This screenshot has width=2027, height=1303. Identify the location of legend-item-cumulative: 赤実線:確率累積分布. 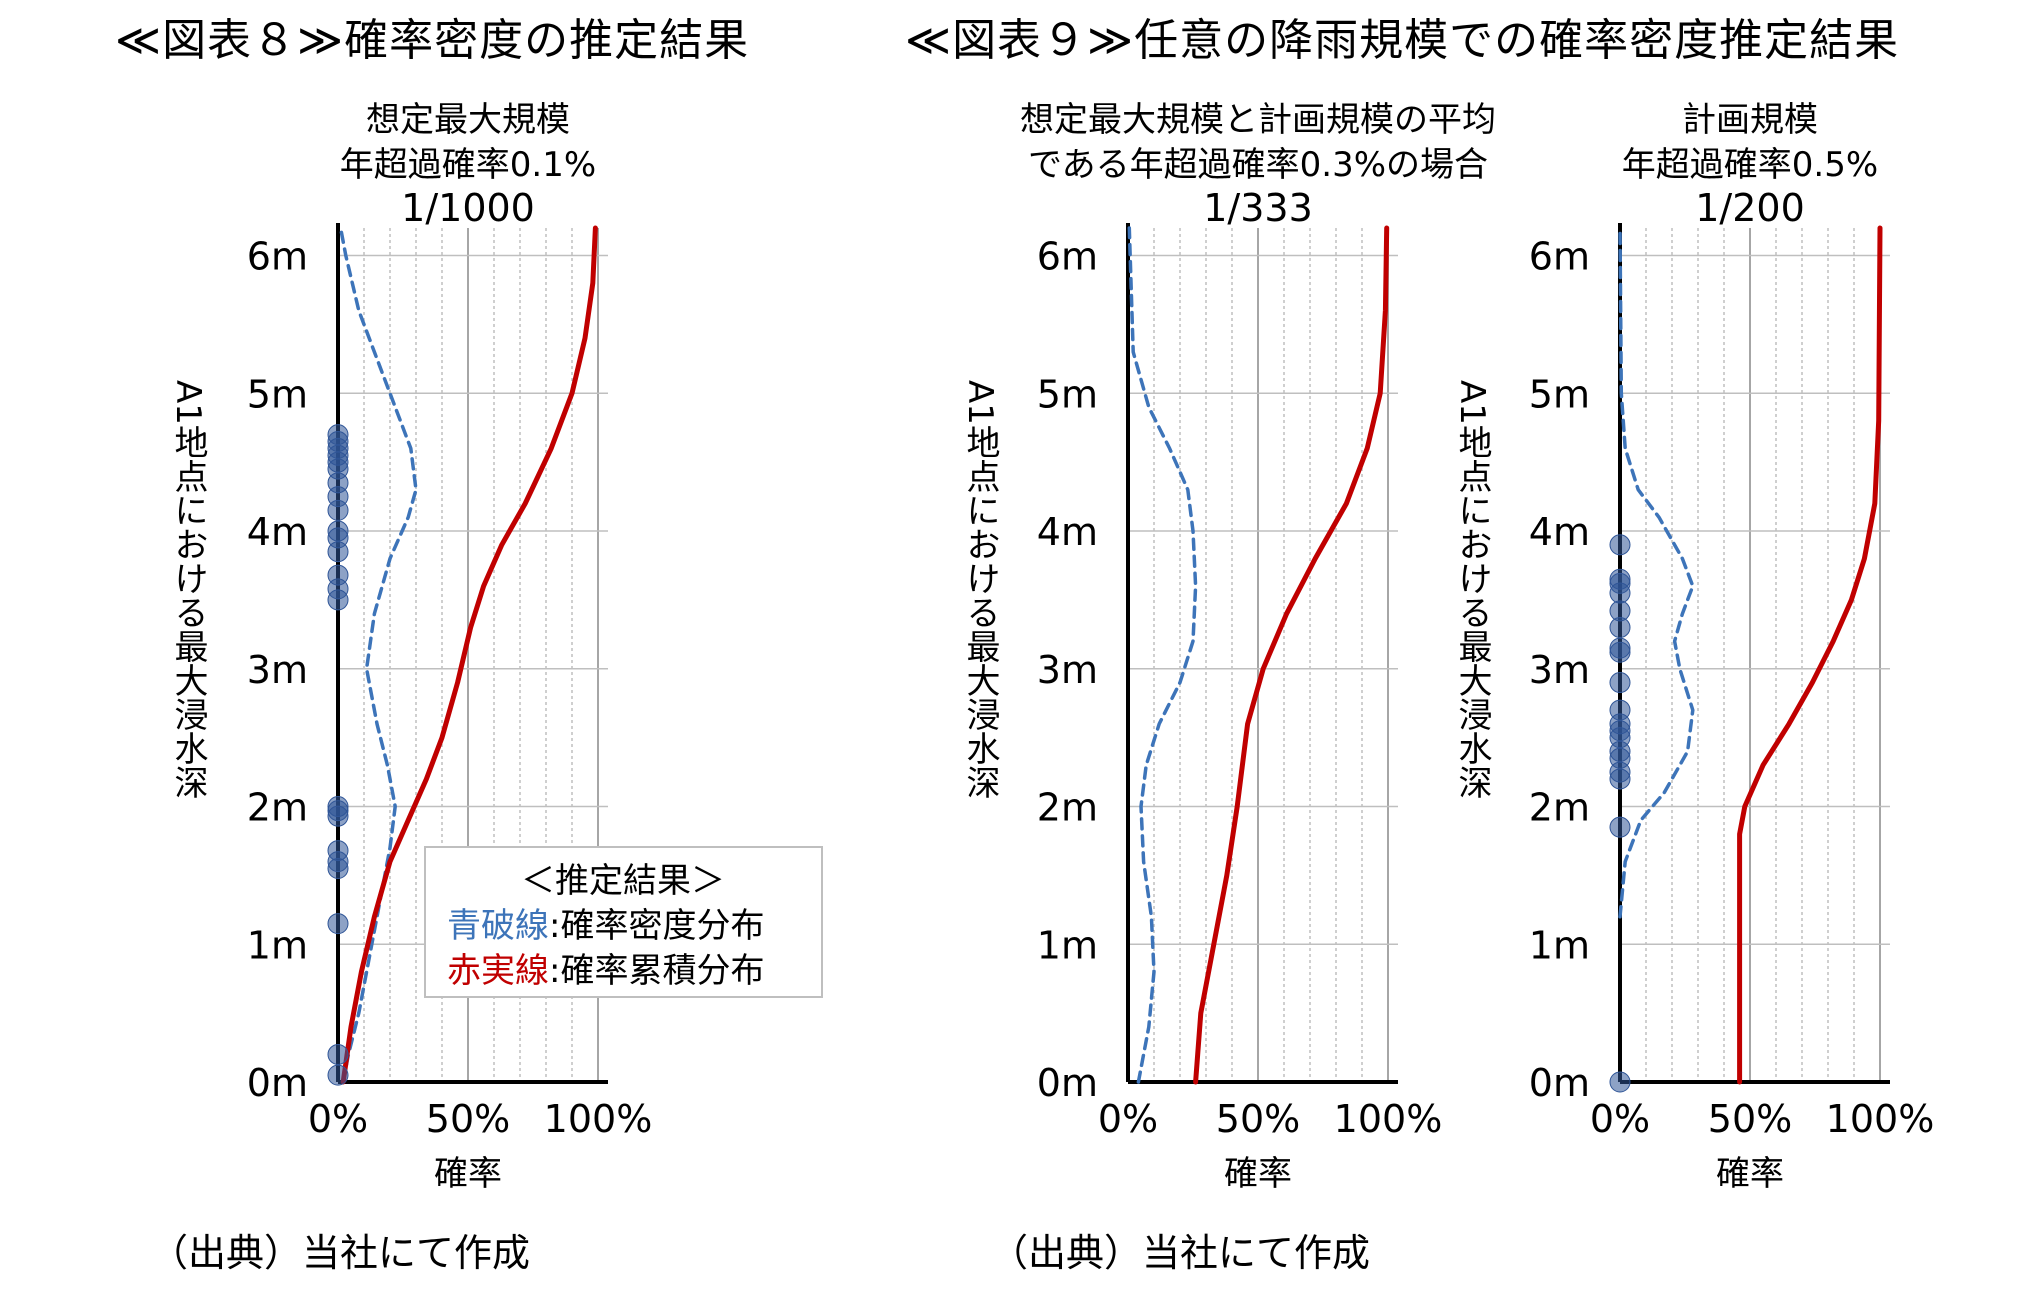
(605, 971).